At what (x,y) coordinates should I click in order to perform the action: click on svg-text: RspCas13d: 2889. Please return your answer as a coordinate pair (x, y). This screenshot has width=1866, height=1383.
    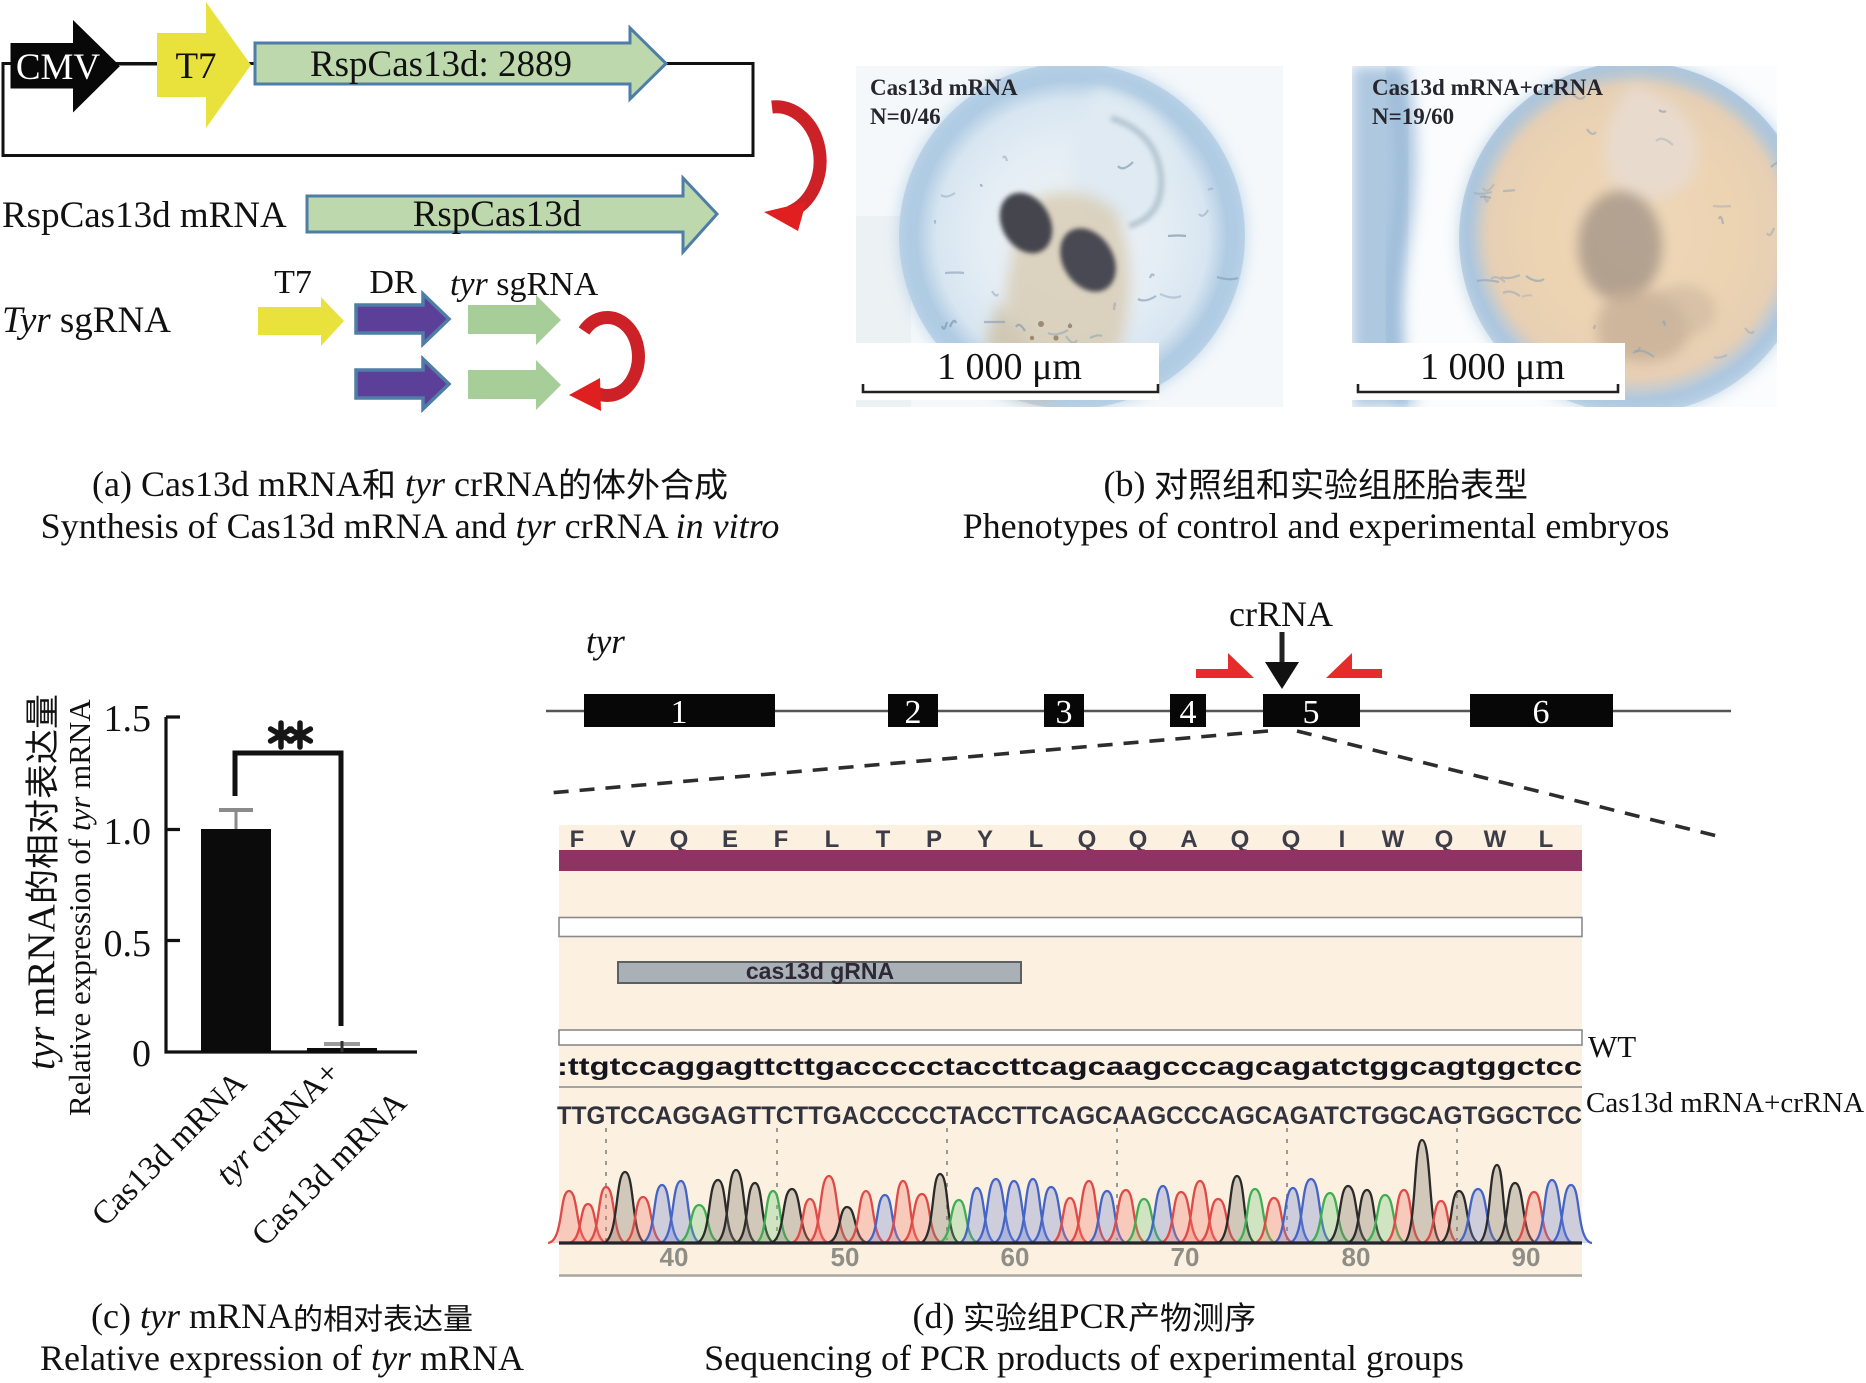
    Looking at the image, I should click on (441, 64).